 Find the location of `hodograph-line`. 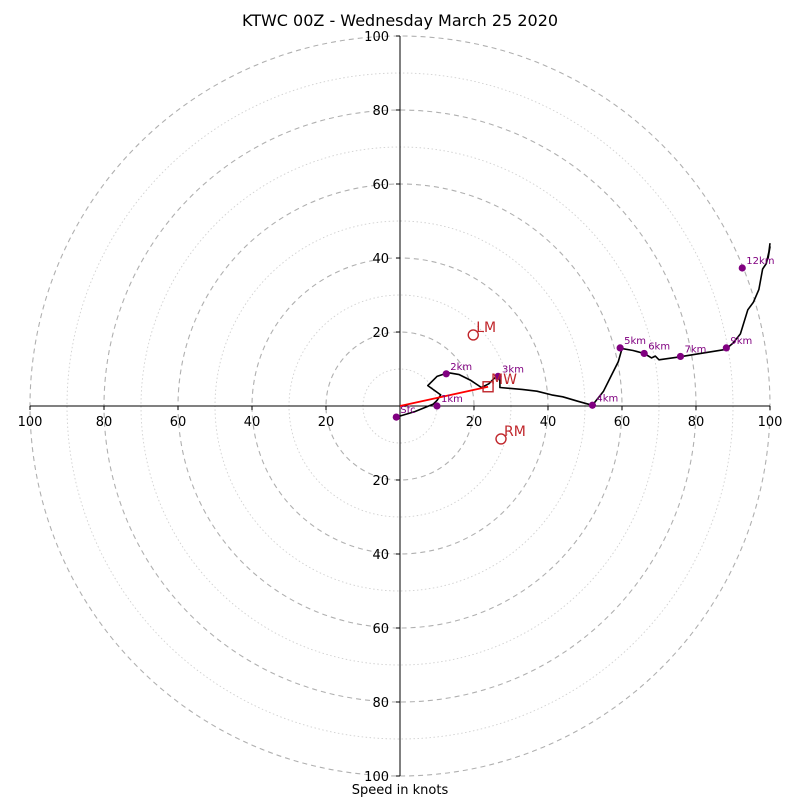

hodograph-line is located at coordinates (583, 330).